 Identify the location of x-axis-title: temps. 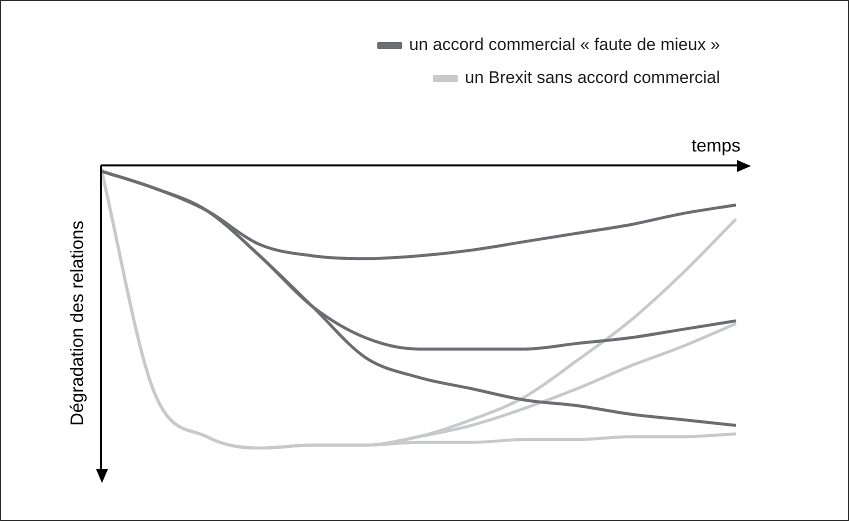
(716, 145).